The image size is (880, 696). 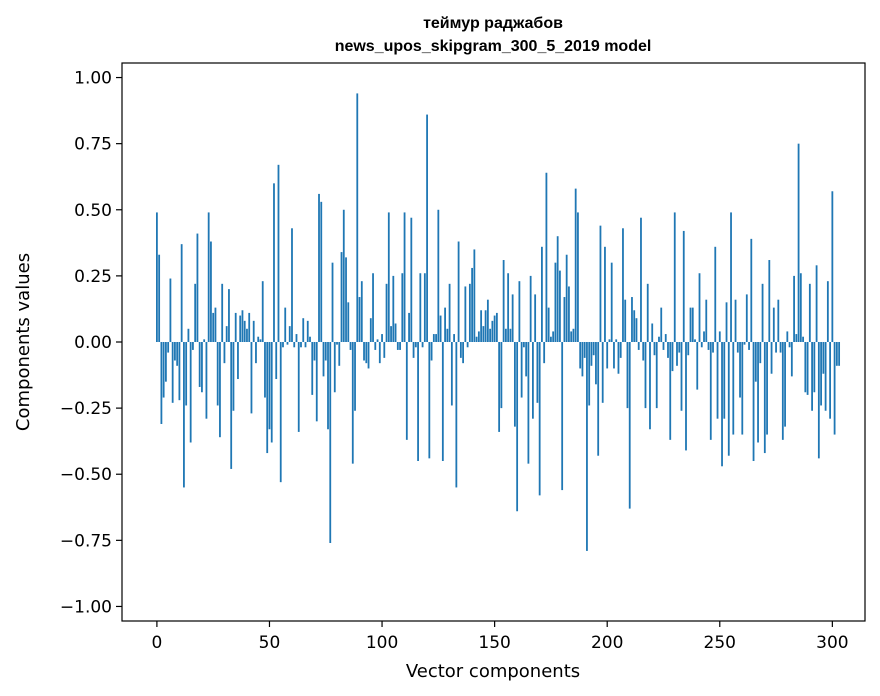 I want to click on x-tick-label: 200, so click(x=607, y=643).